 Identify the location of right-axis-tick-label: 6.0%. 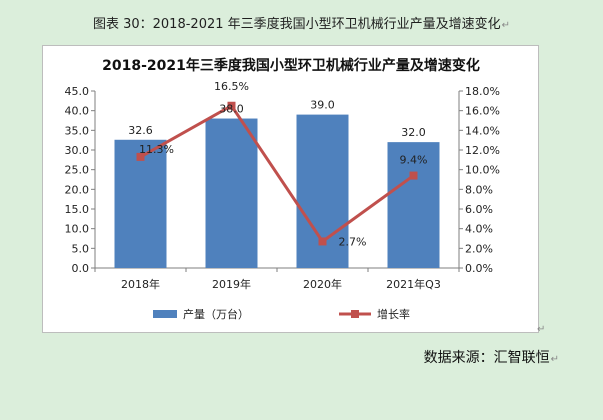
(479, 209).